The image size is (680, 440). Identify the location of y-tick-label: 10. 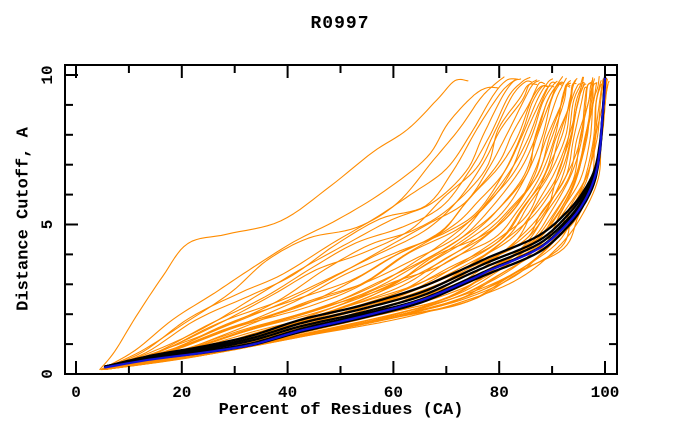
(48, 74).